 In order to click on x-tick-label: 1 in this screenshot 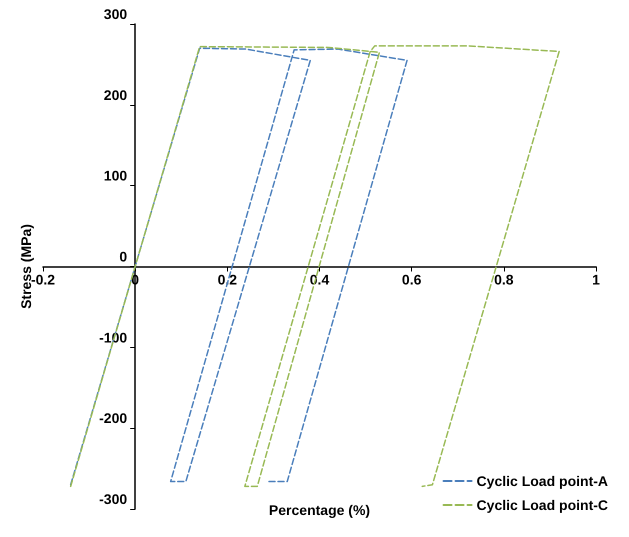, I will do `click(596, 280)`.